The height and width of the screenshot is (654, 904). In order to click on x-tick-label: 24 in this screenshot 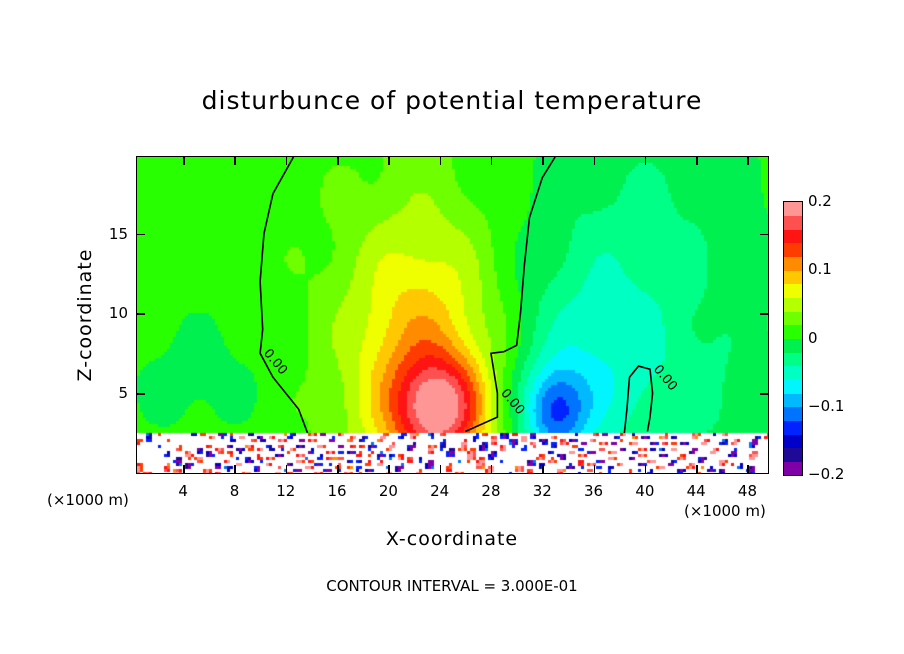, I will do `click(440, 491)`.